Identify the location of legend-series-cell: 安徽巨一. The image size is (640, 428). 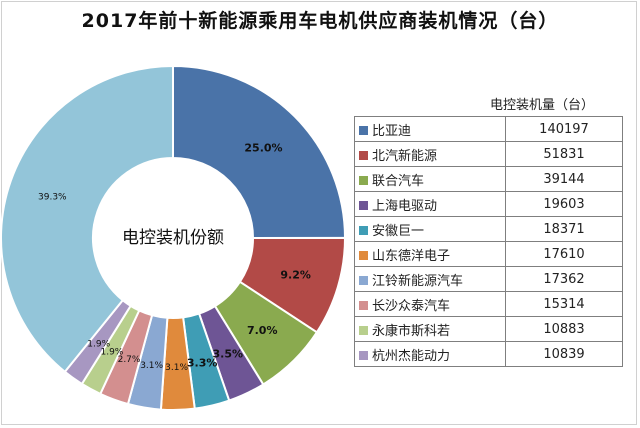
(430, 229).